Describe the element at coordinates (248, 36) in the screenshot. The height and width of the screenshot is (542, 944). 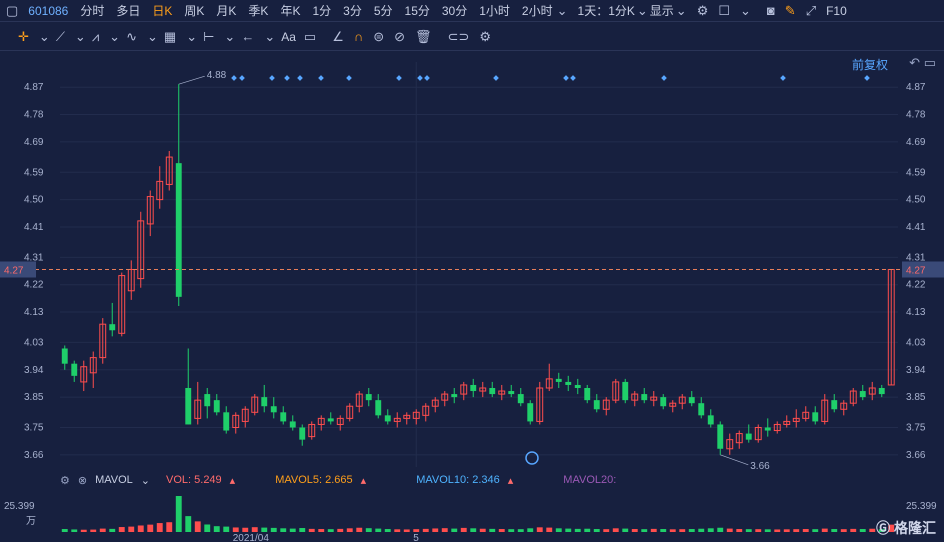
I see `arrow-tool-icon: ←` at that location.